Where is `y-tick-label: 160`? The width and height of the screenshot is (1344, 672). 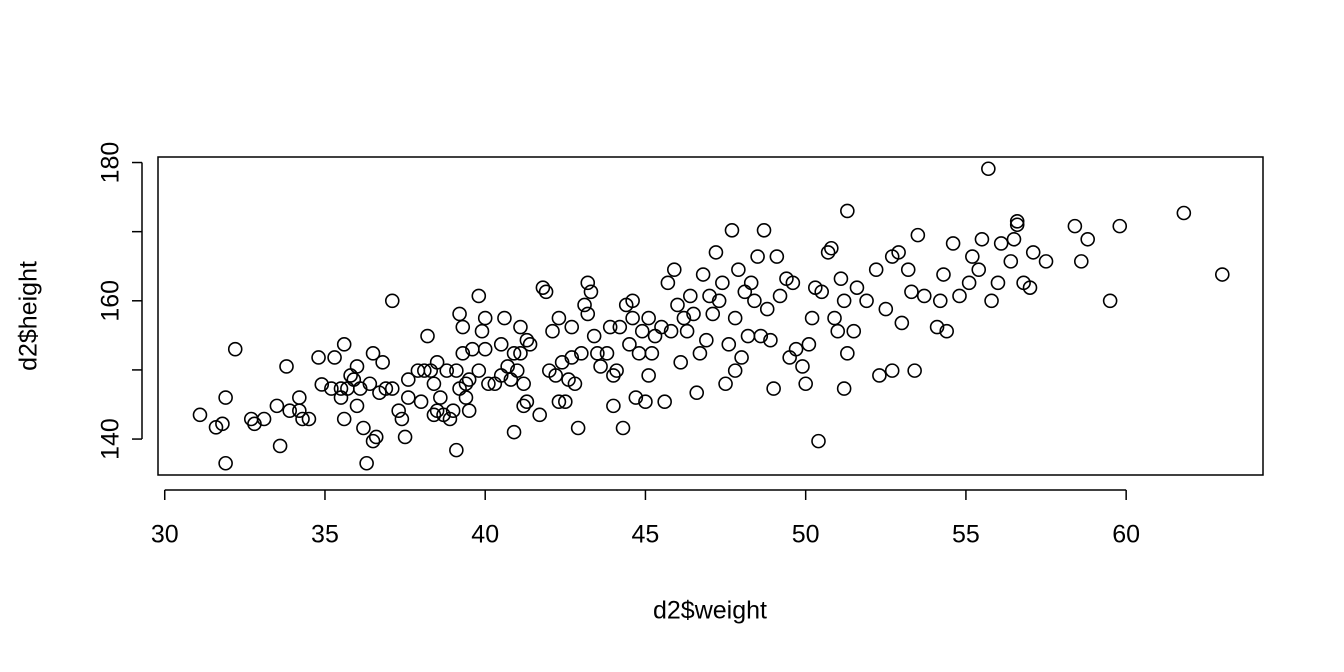
y-tick-label: 160 is located at coordinates (111, 301).